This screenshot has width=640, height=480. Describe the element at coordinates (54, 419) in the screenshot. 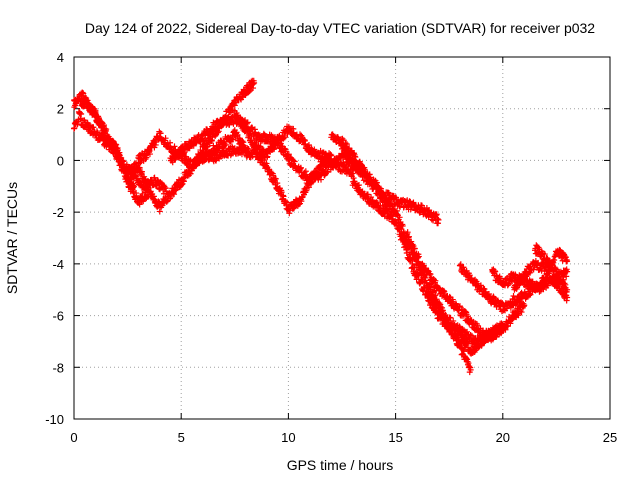

I see `y-tick-label: -10` at that location.